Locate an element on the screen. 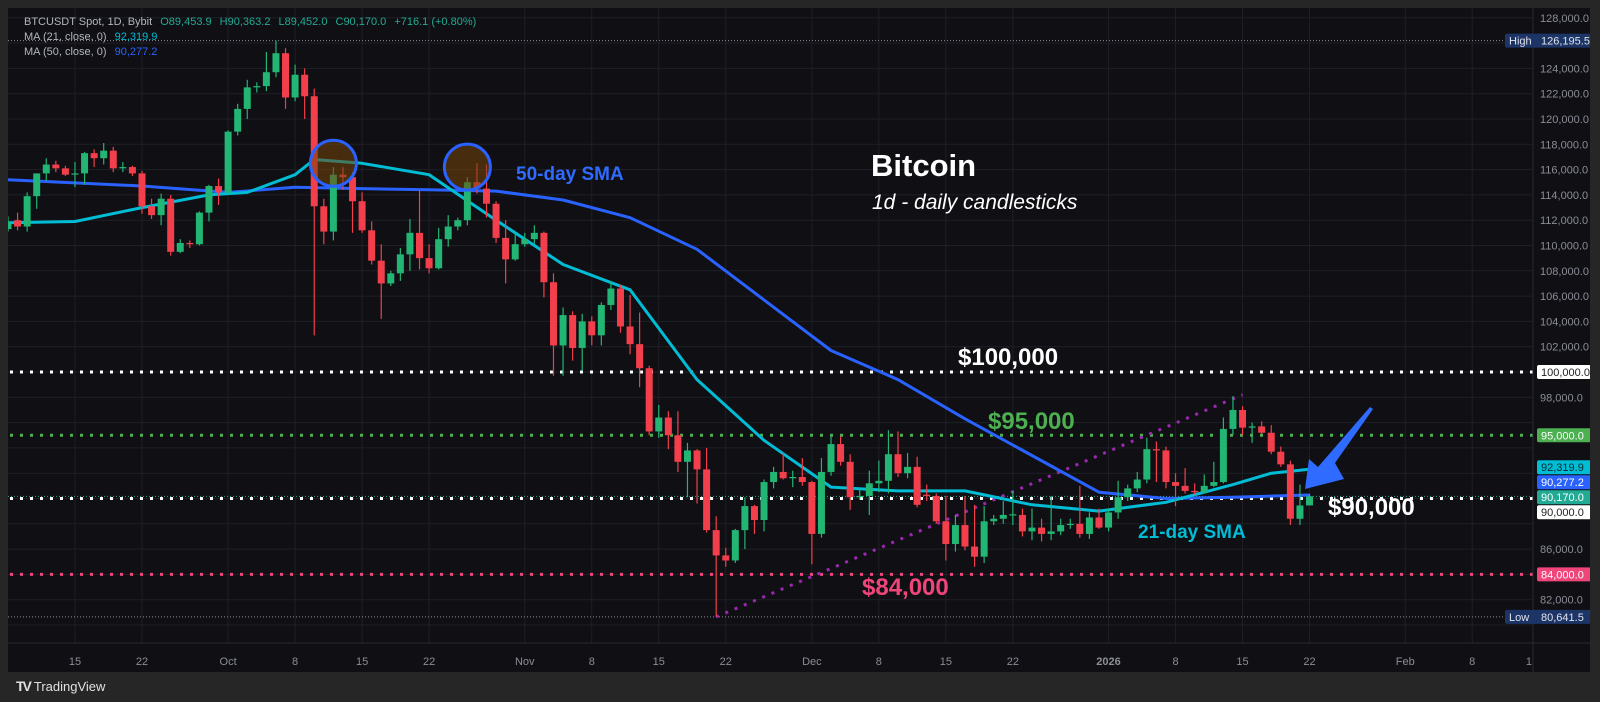 This screenshot has height=702, width=1600. ma21-legend: MA (21, close, 0) 92,319.9 is located at coordinates (93, 37).